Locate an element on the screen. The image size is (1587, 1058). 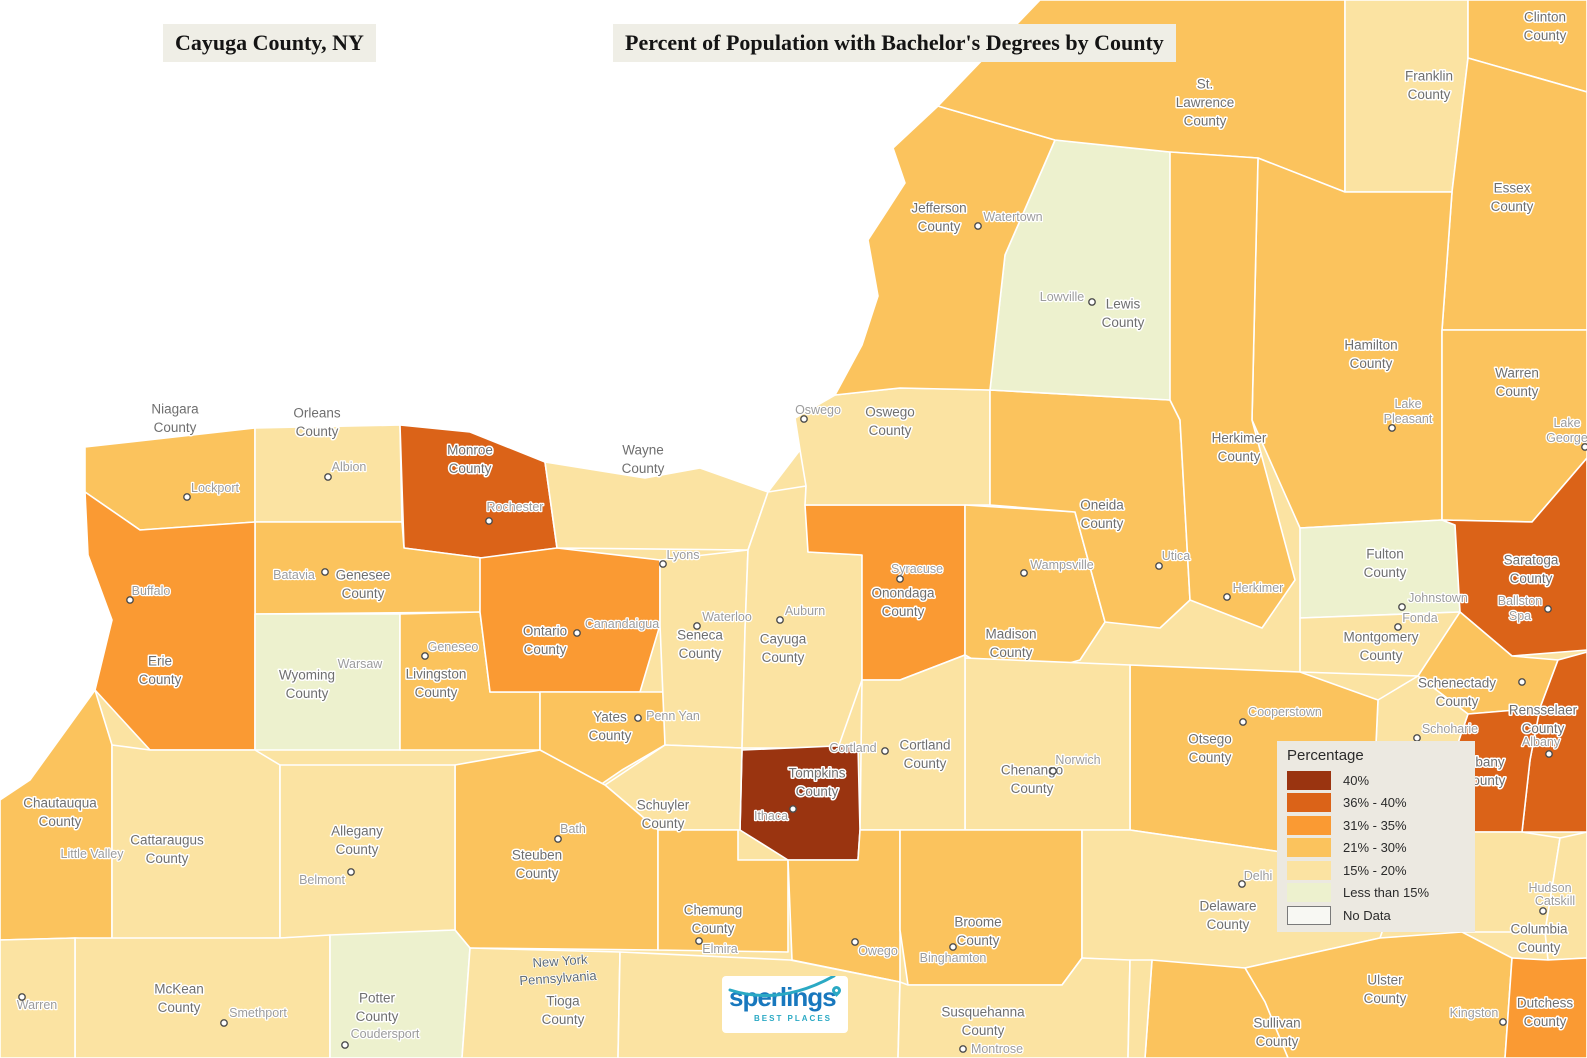
county-label-tompkins: Tompkins is located at coordinates (816, 773).